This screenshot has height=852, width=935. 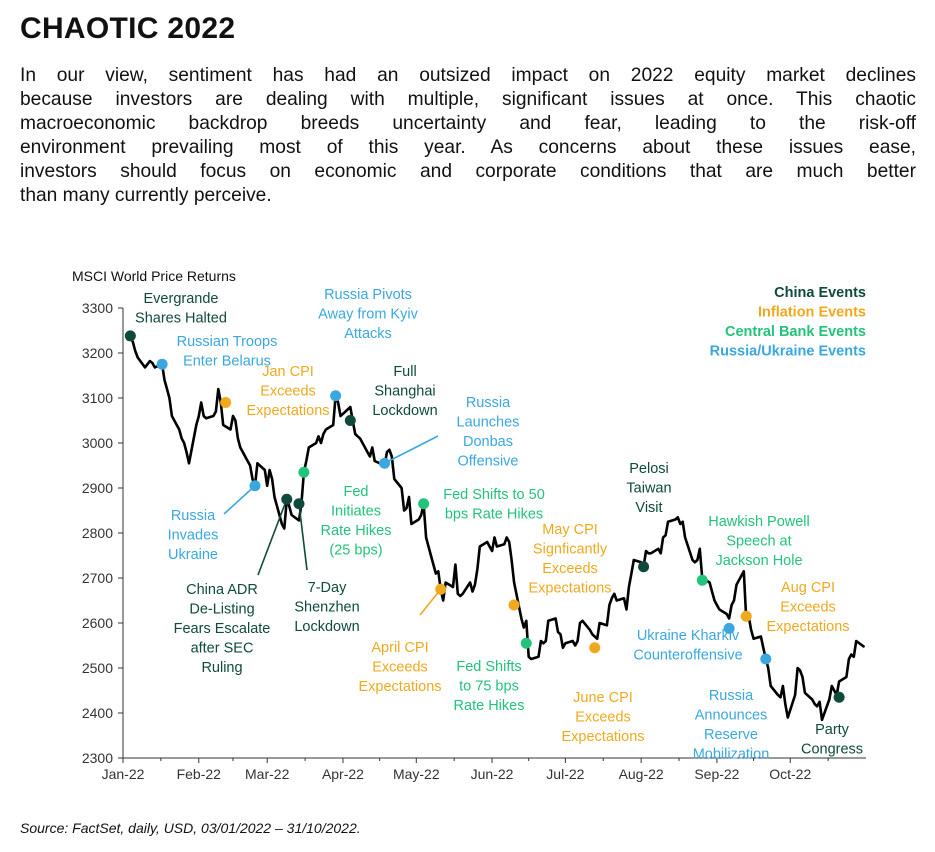 What do you see at coordinates (404, 372) in the screenshot?
I see `event-label-line: Full` at bounding box center [404, 372].